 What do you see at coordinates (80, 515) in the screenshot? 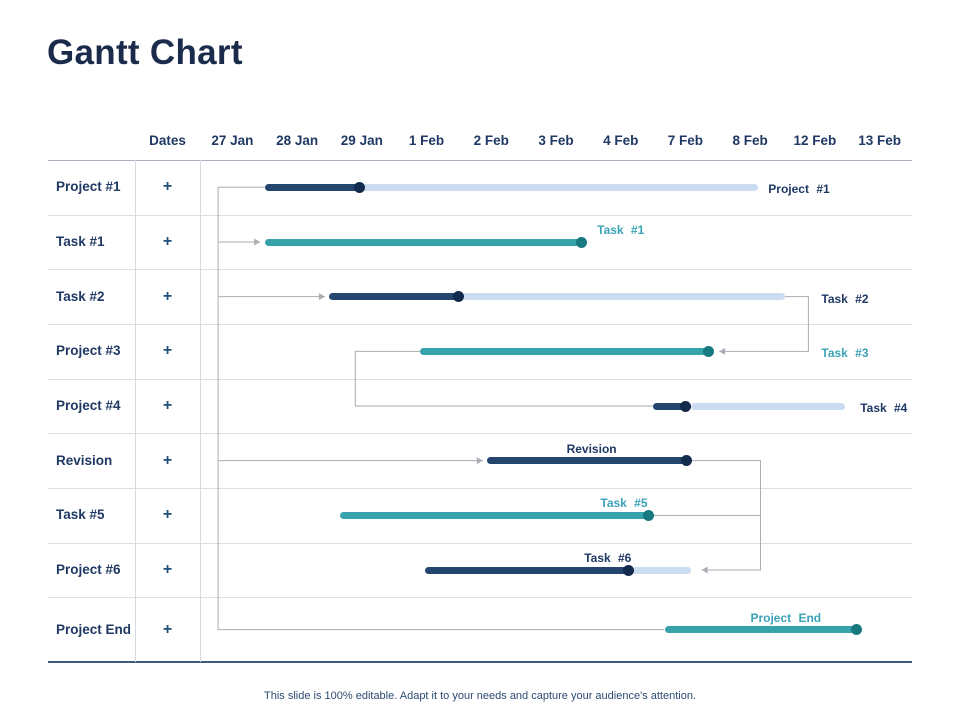
I see `row-label: Task #5` at bounding box center [80, 515].